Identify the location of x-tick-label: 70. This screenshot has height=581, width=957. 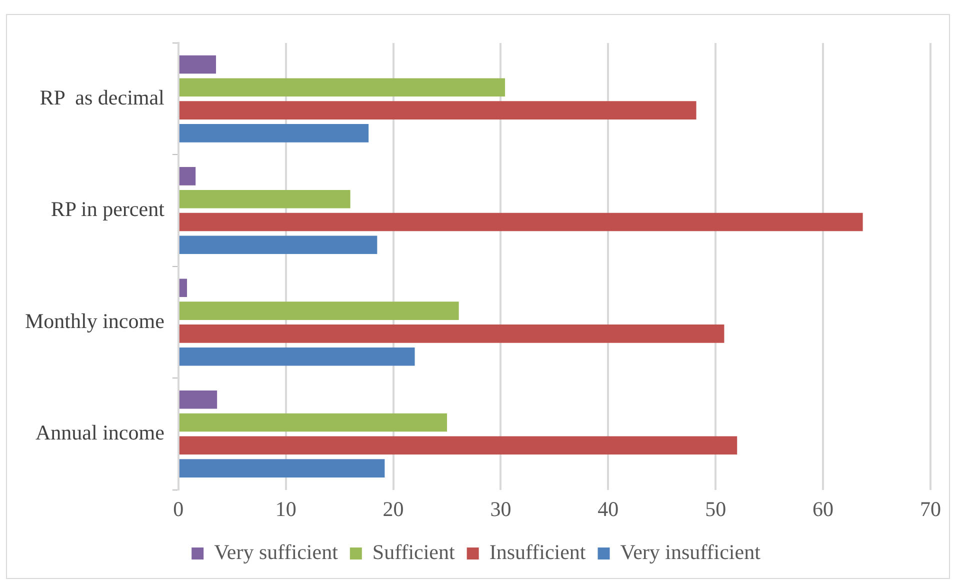
(930, 508).